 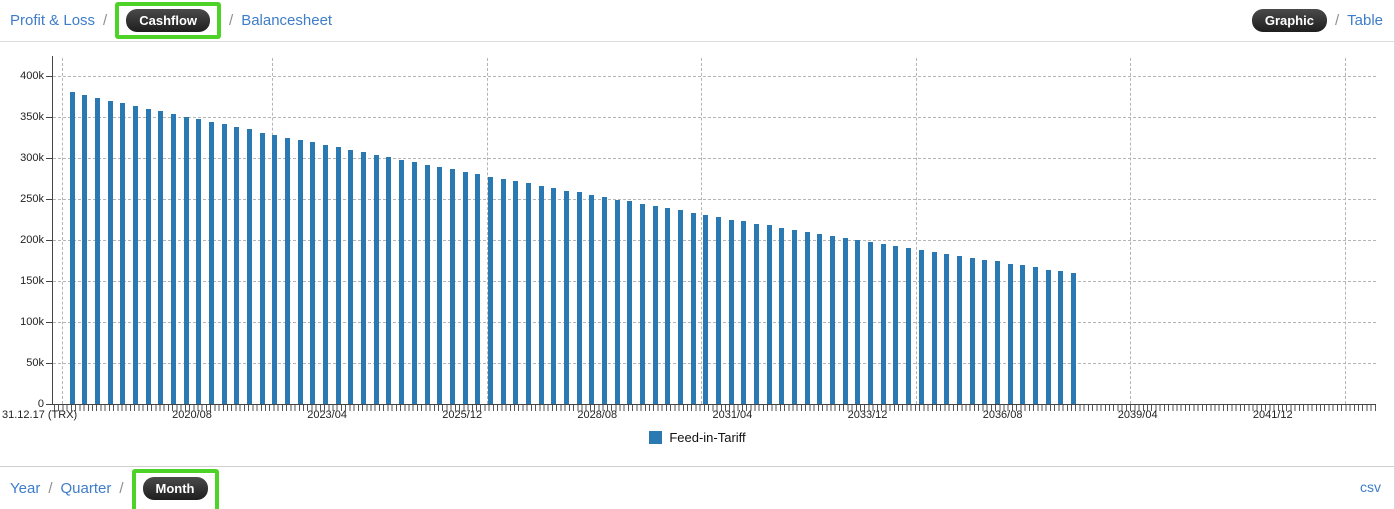 What do you see at coordinates (175, 488) in the screenshot?
I see `tab-month: Month` at bounding box center [175, 488].